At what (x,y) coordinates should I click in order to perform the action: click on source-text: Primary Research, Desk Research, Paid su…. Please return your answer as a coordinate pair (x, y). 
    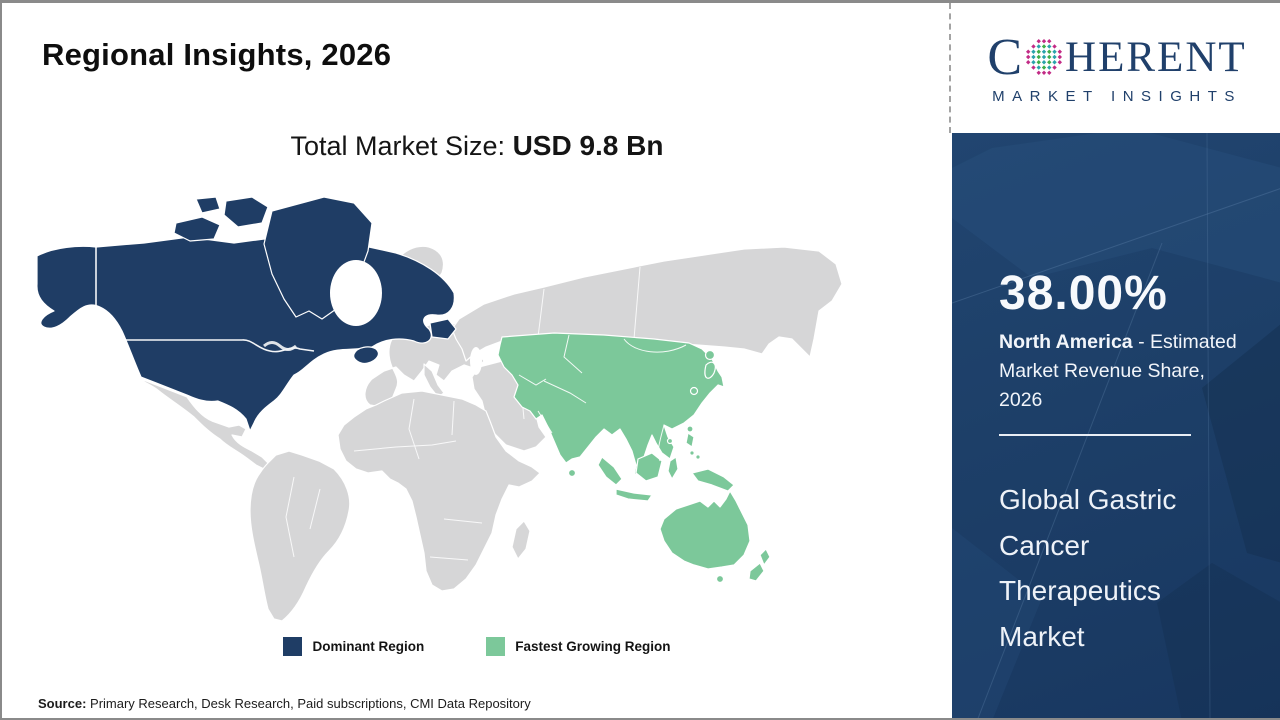
    Looking at the image, I should click on (308, 703).